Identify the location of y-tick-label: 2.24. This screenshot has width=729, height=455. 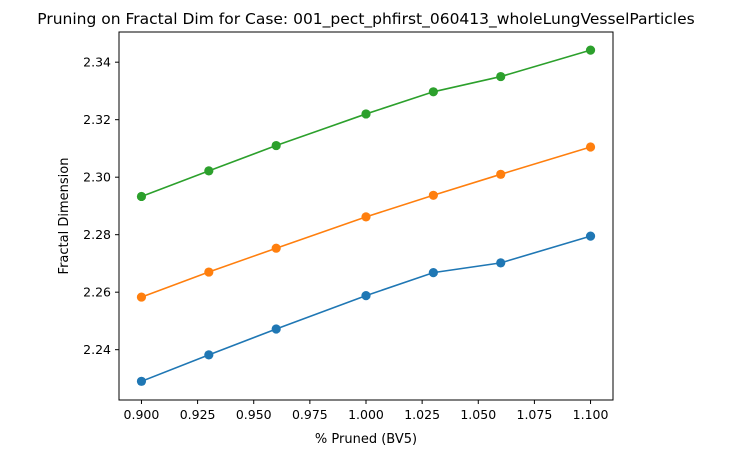
(97, 349).